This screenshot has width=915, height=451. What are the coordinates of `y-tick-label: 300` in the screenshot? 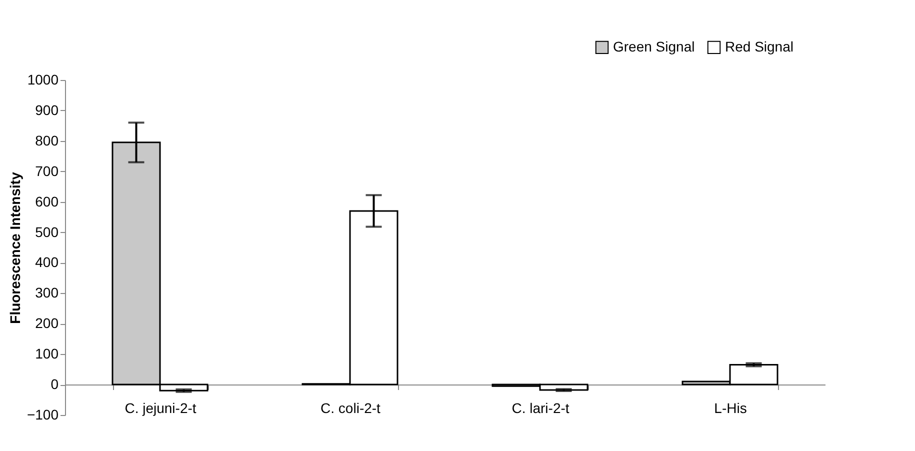 It's located at (47, 292).